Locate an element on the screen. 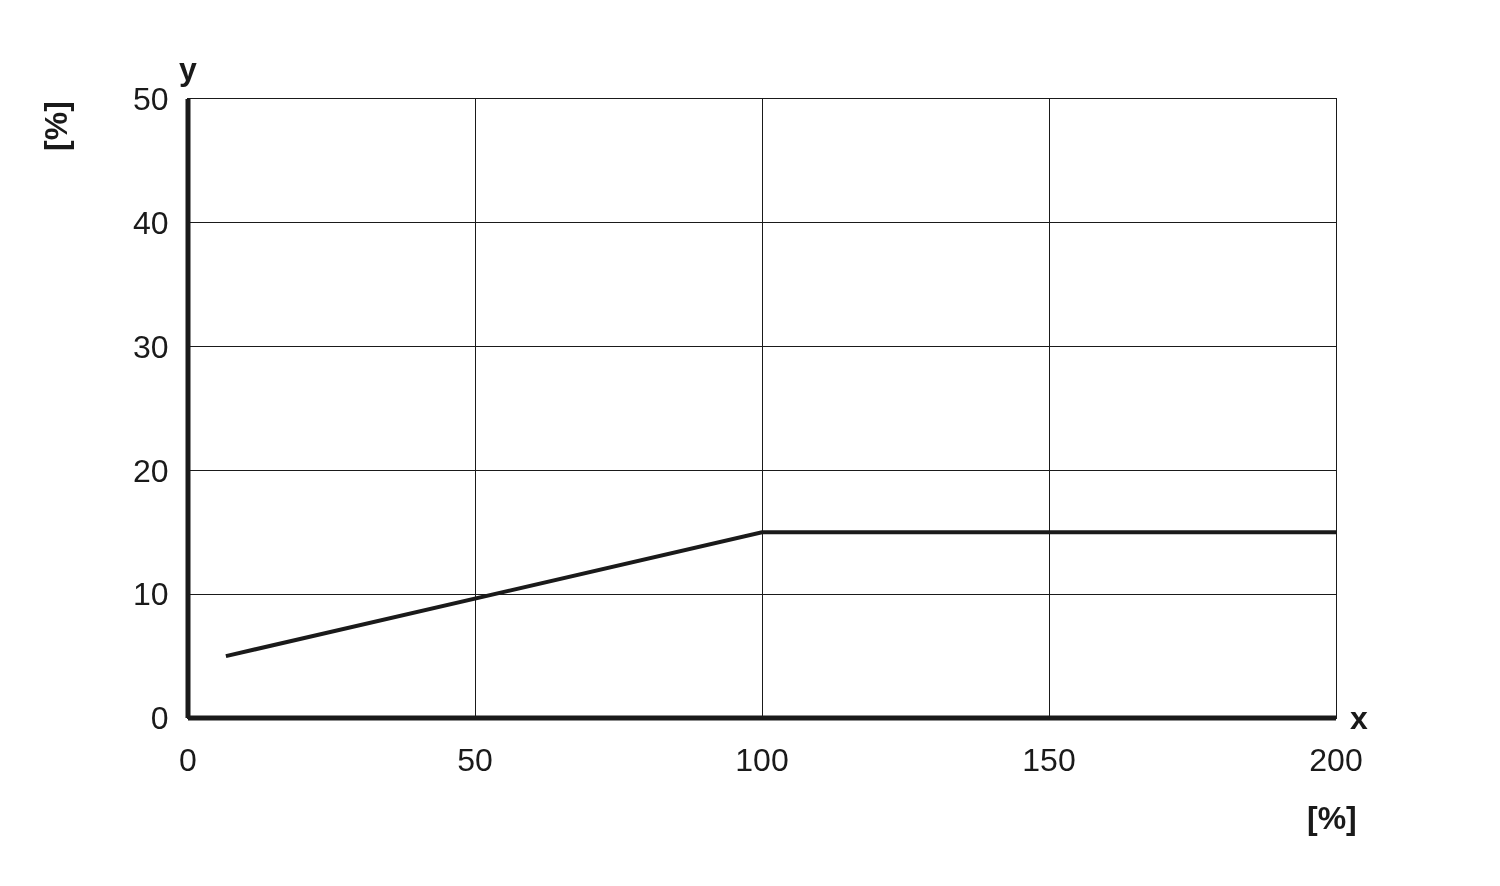 This screenshot has height=886, width=1500. y-tick-label: 20 is located at coordinates (151, 470).